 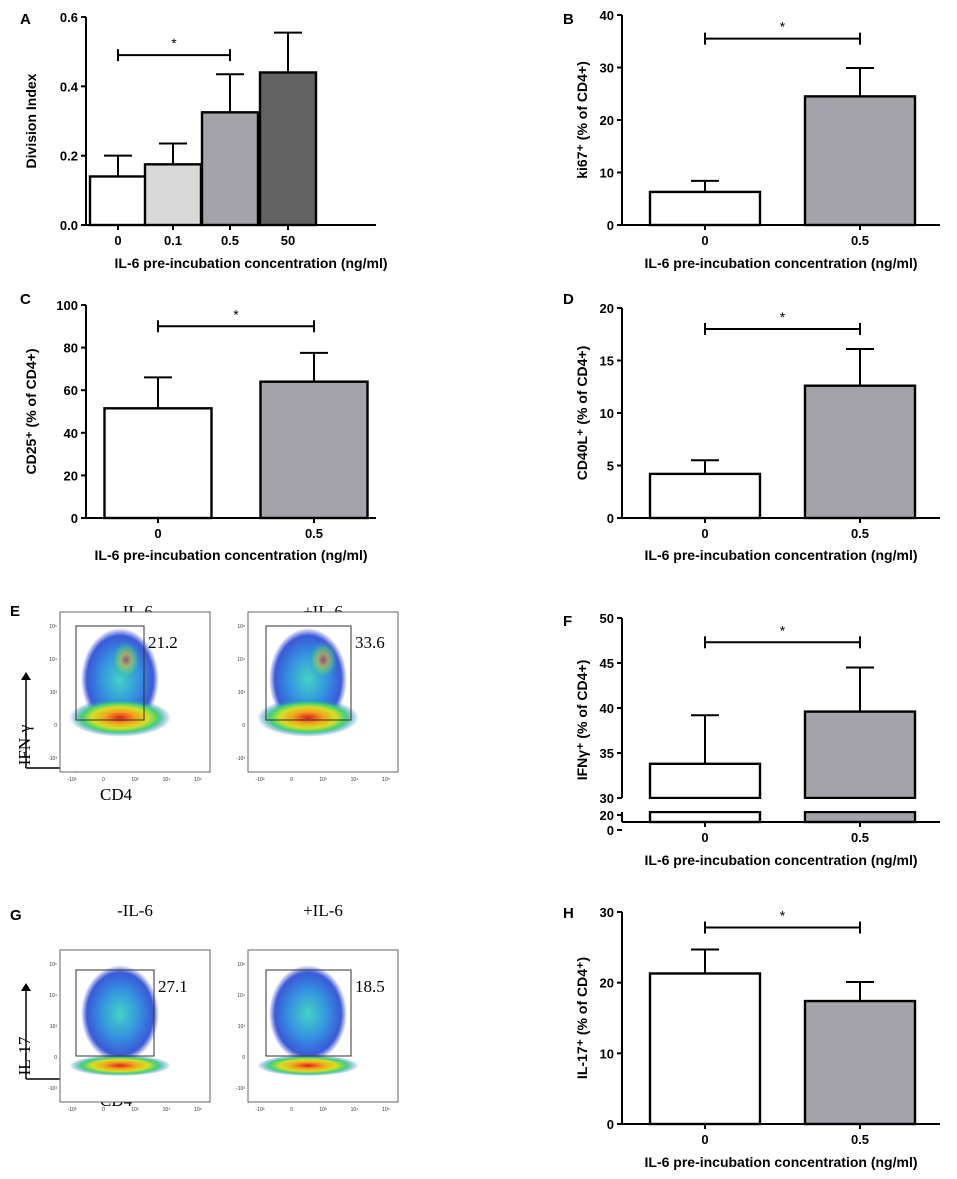 What do you see at coordinates (126, 660) in the screenshot?
I see `flow-density-subpop` at bounding box center [126, 660].